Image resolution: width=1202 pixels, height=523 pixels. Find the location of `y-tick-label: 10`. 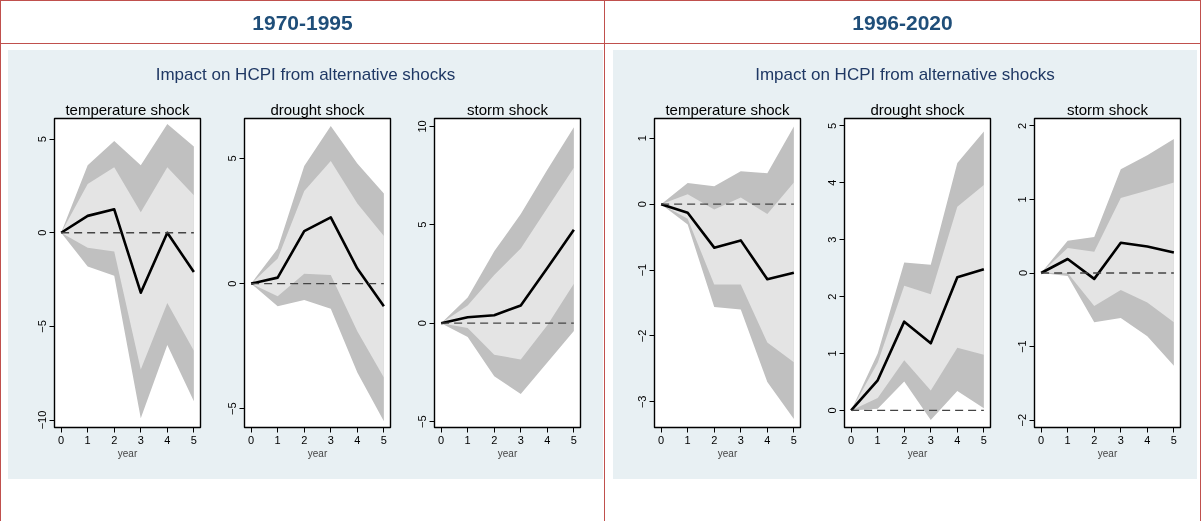

y-tick-label: 10 is located at coordinates (422, 126).